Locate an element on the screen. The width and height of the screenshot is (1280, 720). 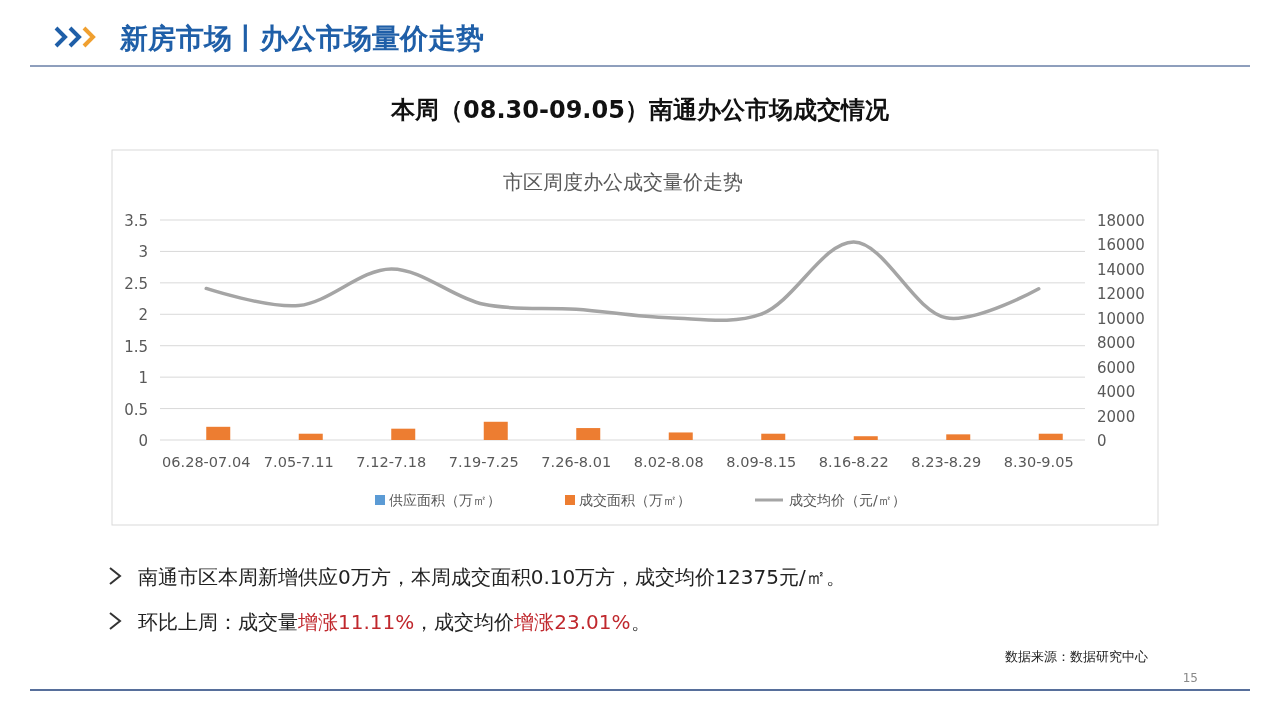
x-tick-label: 7.05-7.11 is located at coordinates (298, 462).